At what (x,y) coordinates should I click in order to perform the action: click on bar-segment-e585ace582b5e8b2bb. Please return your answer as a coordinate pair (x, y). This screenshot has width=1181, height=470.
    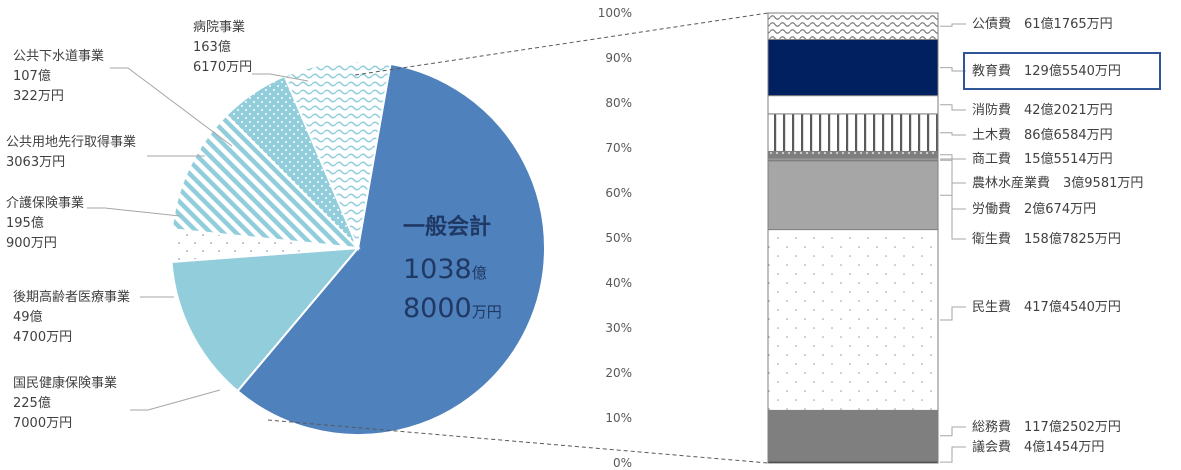
    Looking at the image, I should click on (853, 26).